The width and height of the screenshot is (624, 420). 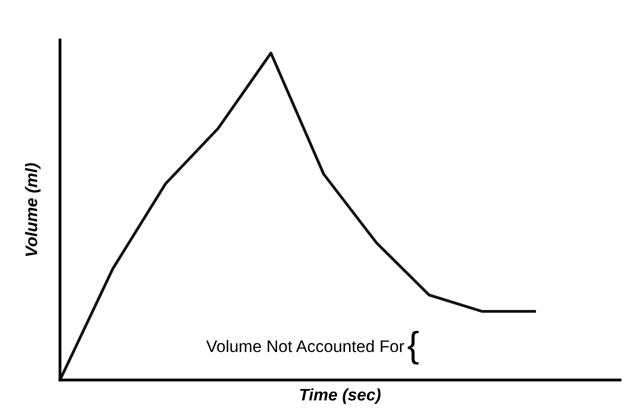 What do you see at coordinates (305, 346) in the screenshot?
I see `annotation: Volume Not Accounted For` at bounding box center [305, 346].